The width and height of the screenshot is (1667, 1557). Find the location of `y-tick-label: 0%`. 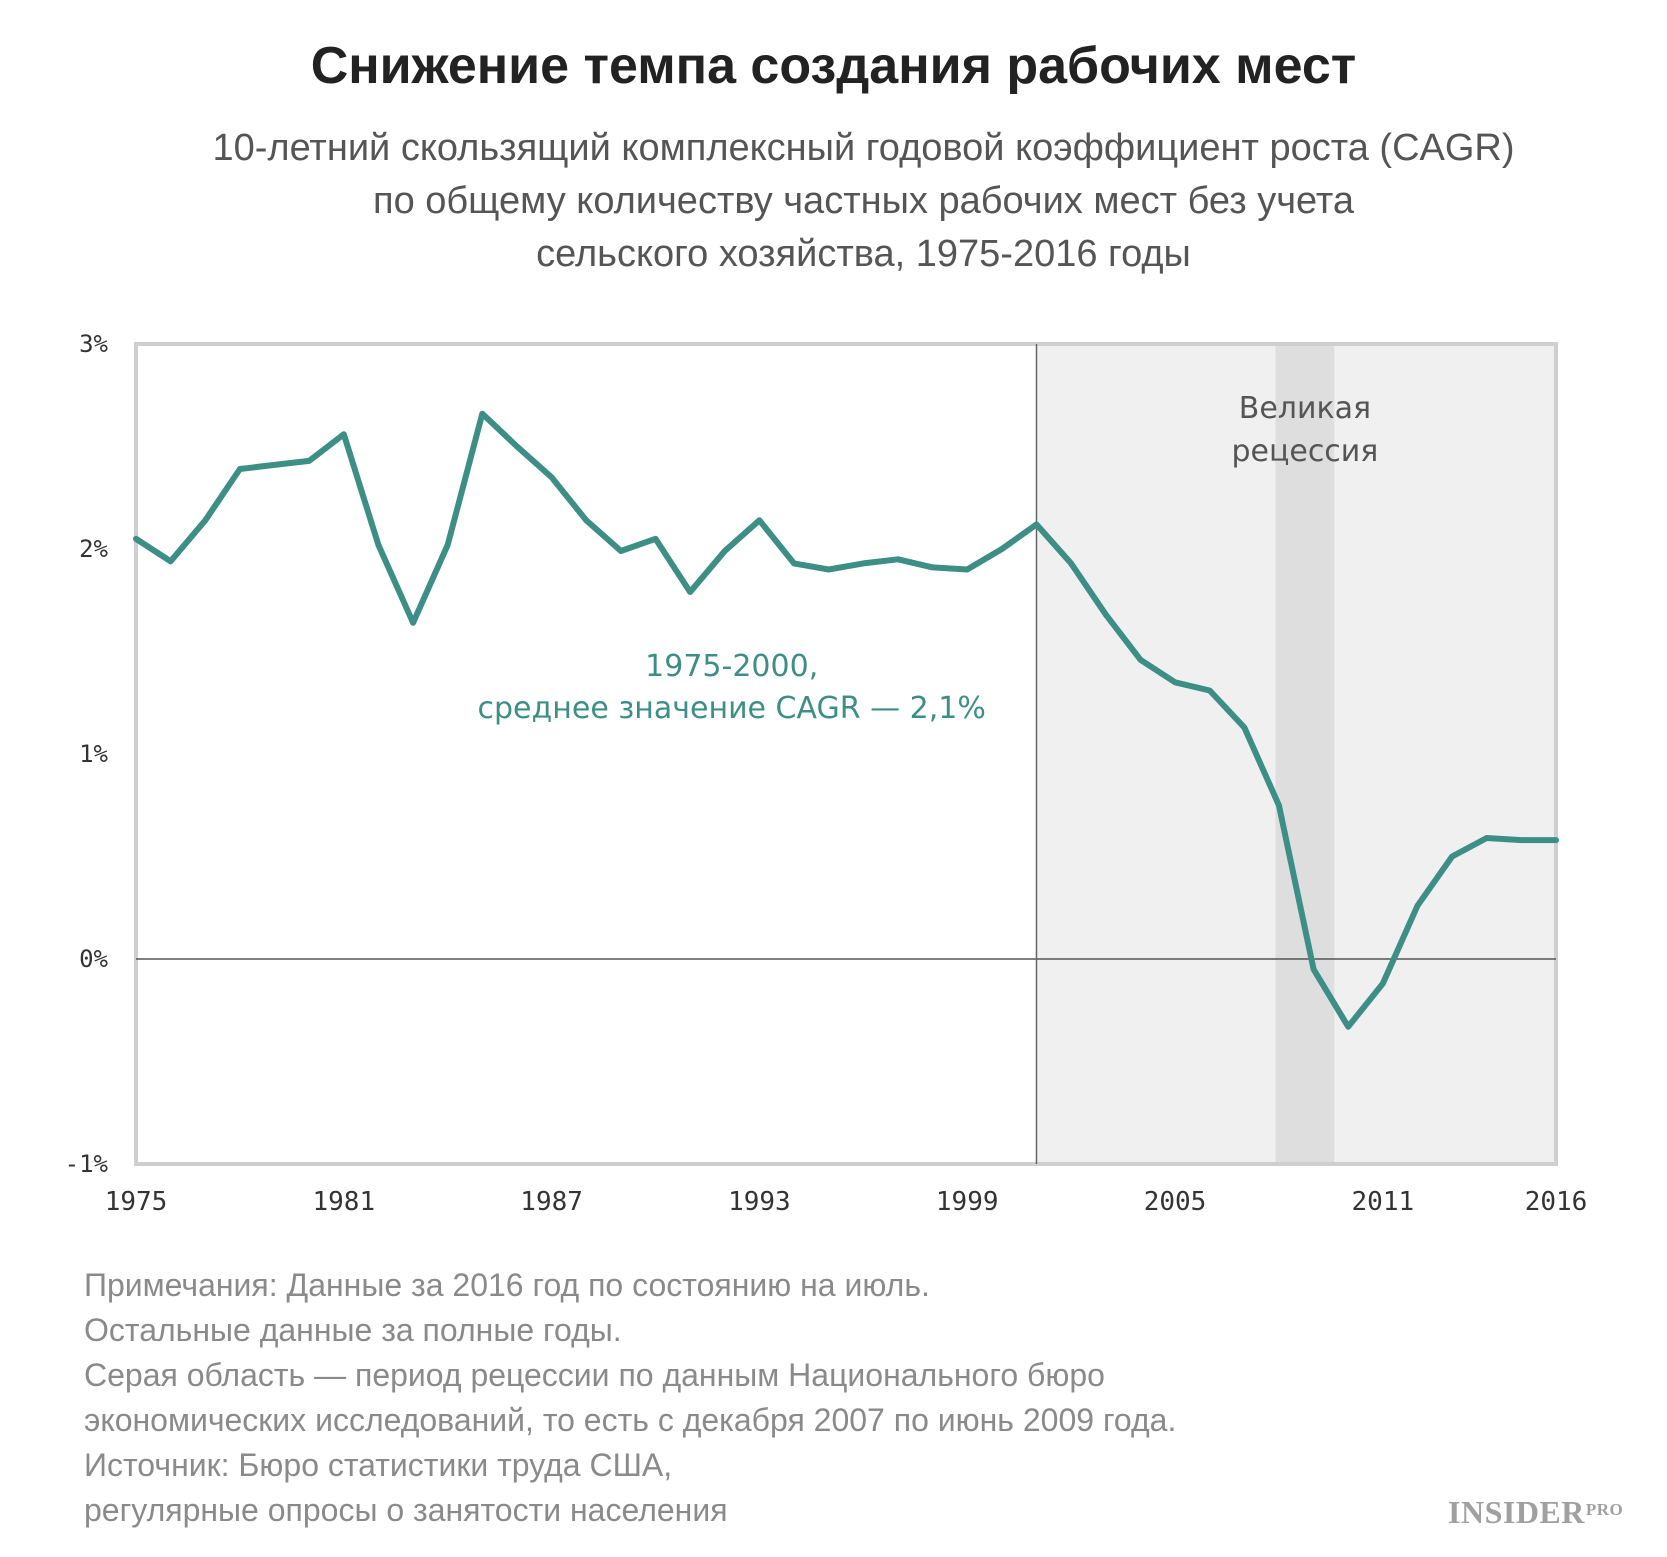

y-tick-label: 0% is located at coordinates (93, 959).